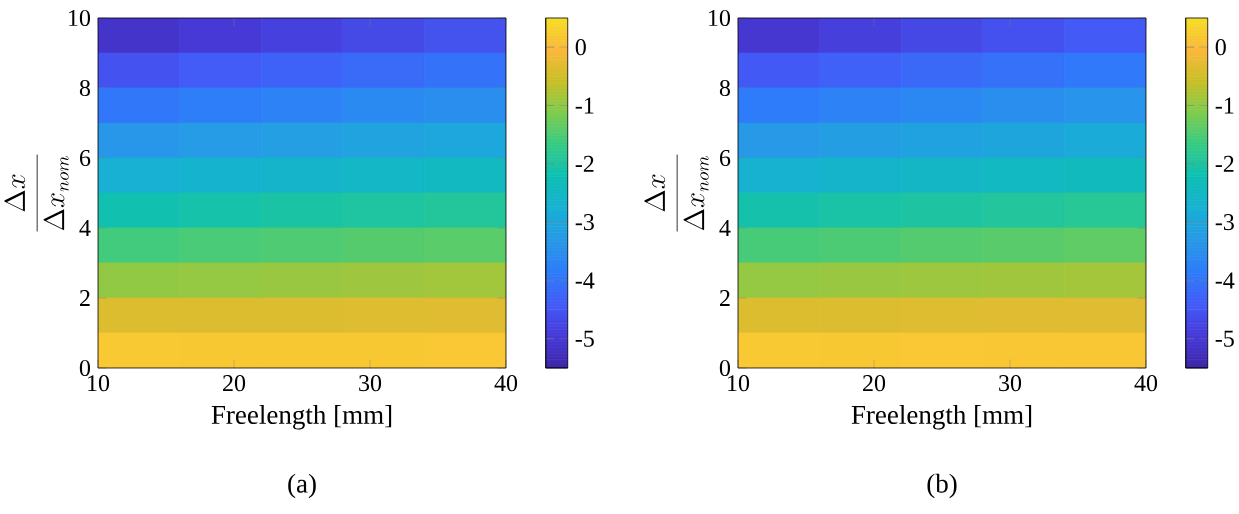  I want to click on text: (b), so click(942, 486).